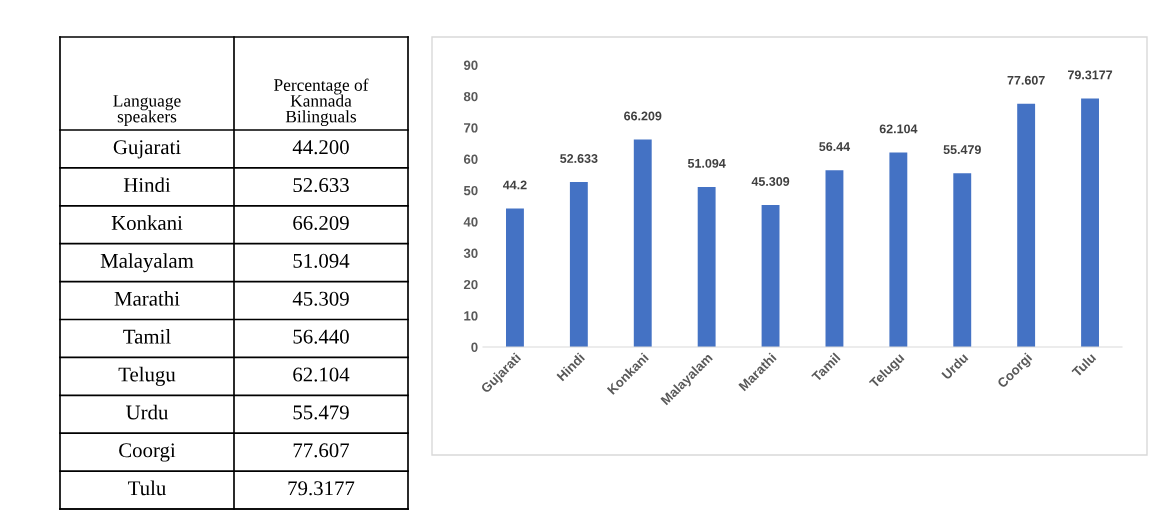 Image resolution: width=1149 pixels, height=510 pixels. Describe the element at coordinates (321, 374) in the screenshot. I see `text: 62.104` at that location.